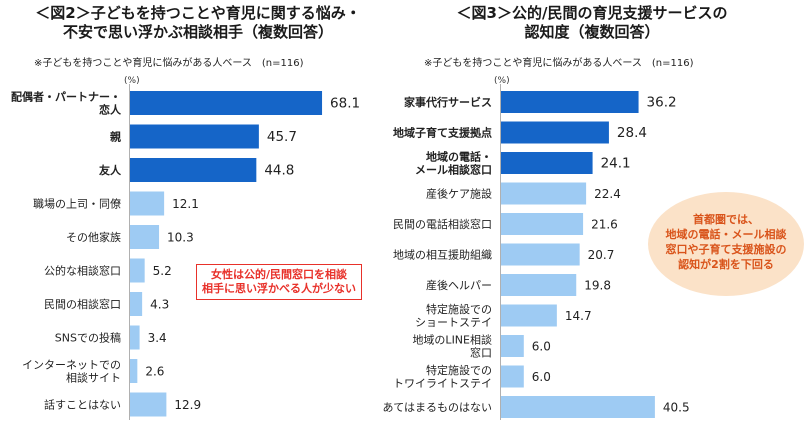  What do you see at coordinates (187, 405) in the screenshot?
I see `fig2-value-label-9: 12.9` at bounding box center [187, 405].